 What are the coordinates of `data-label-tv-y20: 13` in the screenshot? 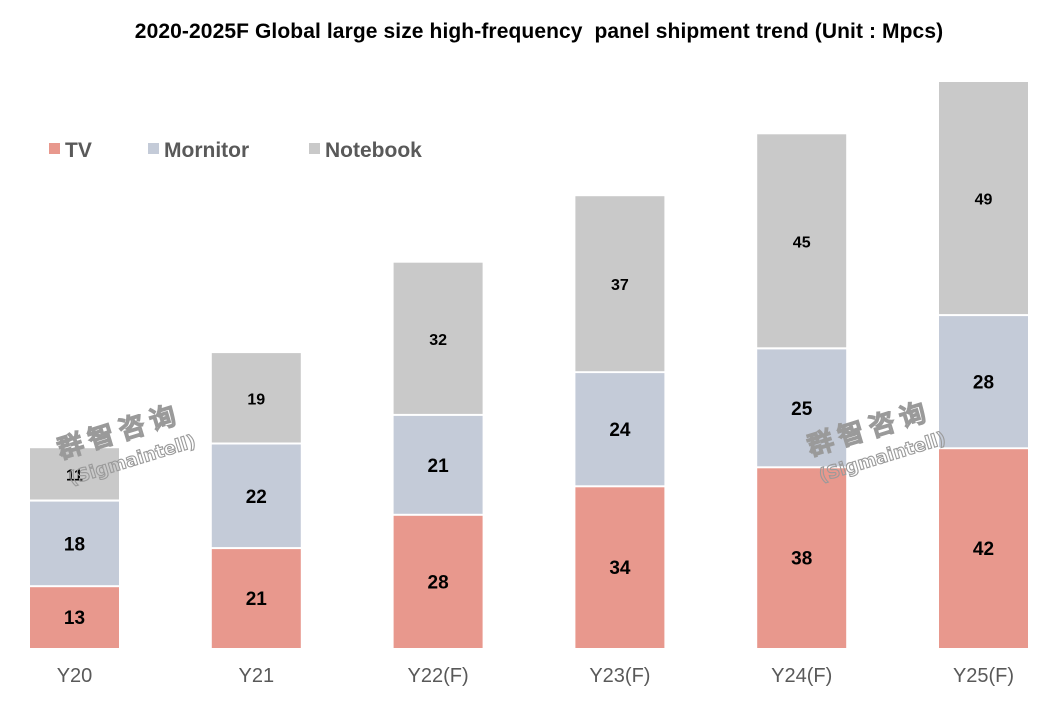 It's located at (74, 618).